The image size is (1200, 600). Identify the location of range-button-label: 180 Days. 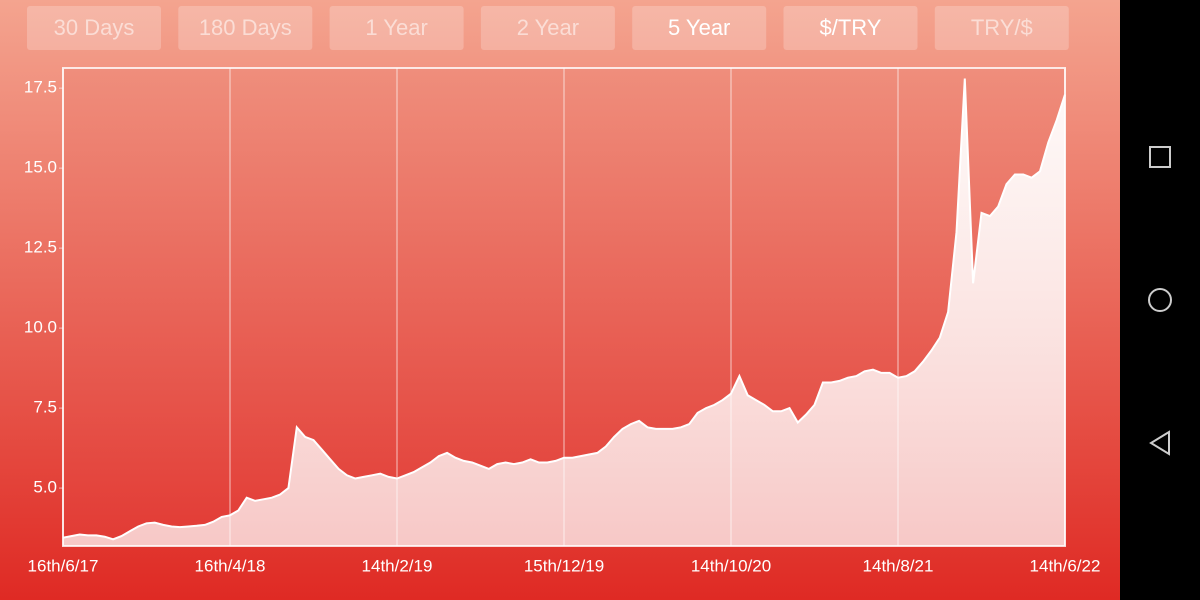
(245, 27).